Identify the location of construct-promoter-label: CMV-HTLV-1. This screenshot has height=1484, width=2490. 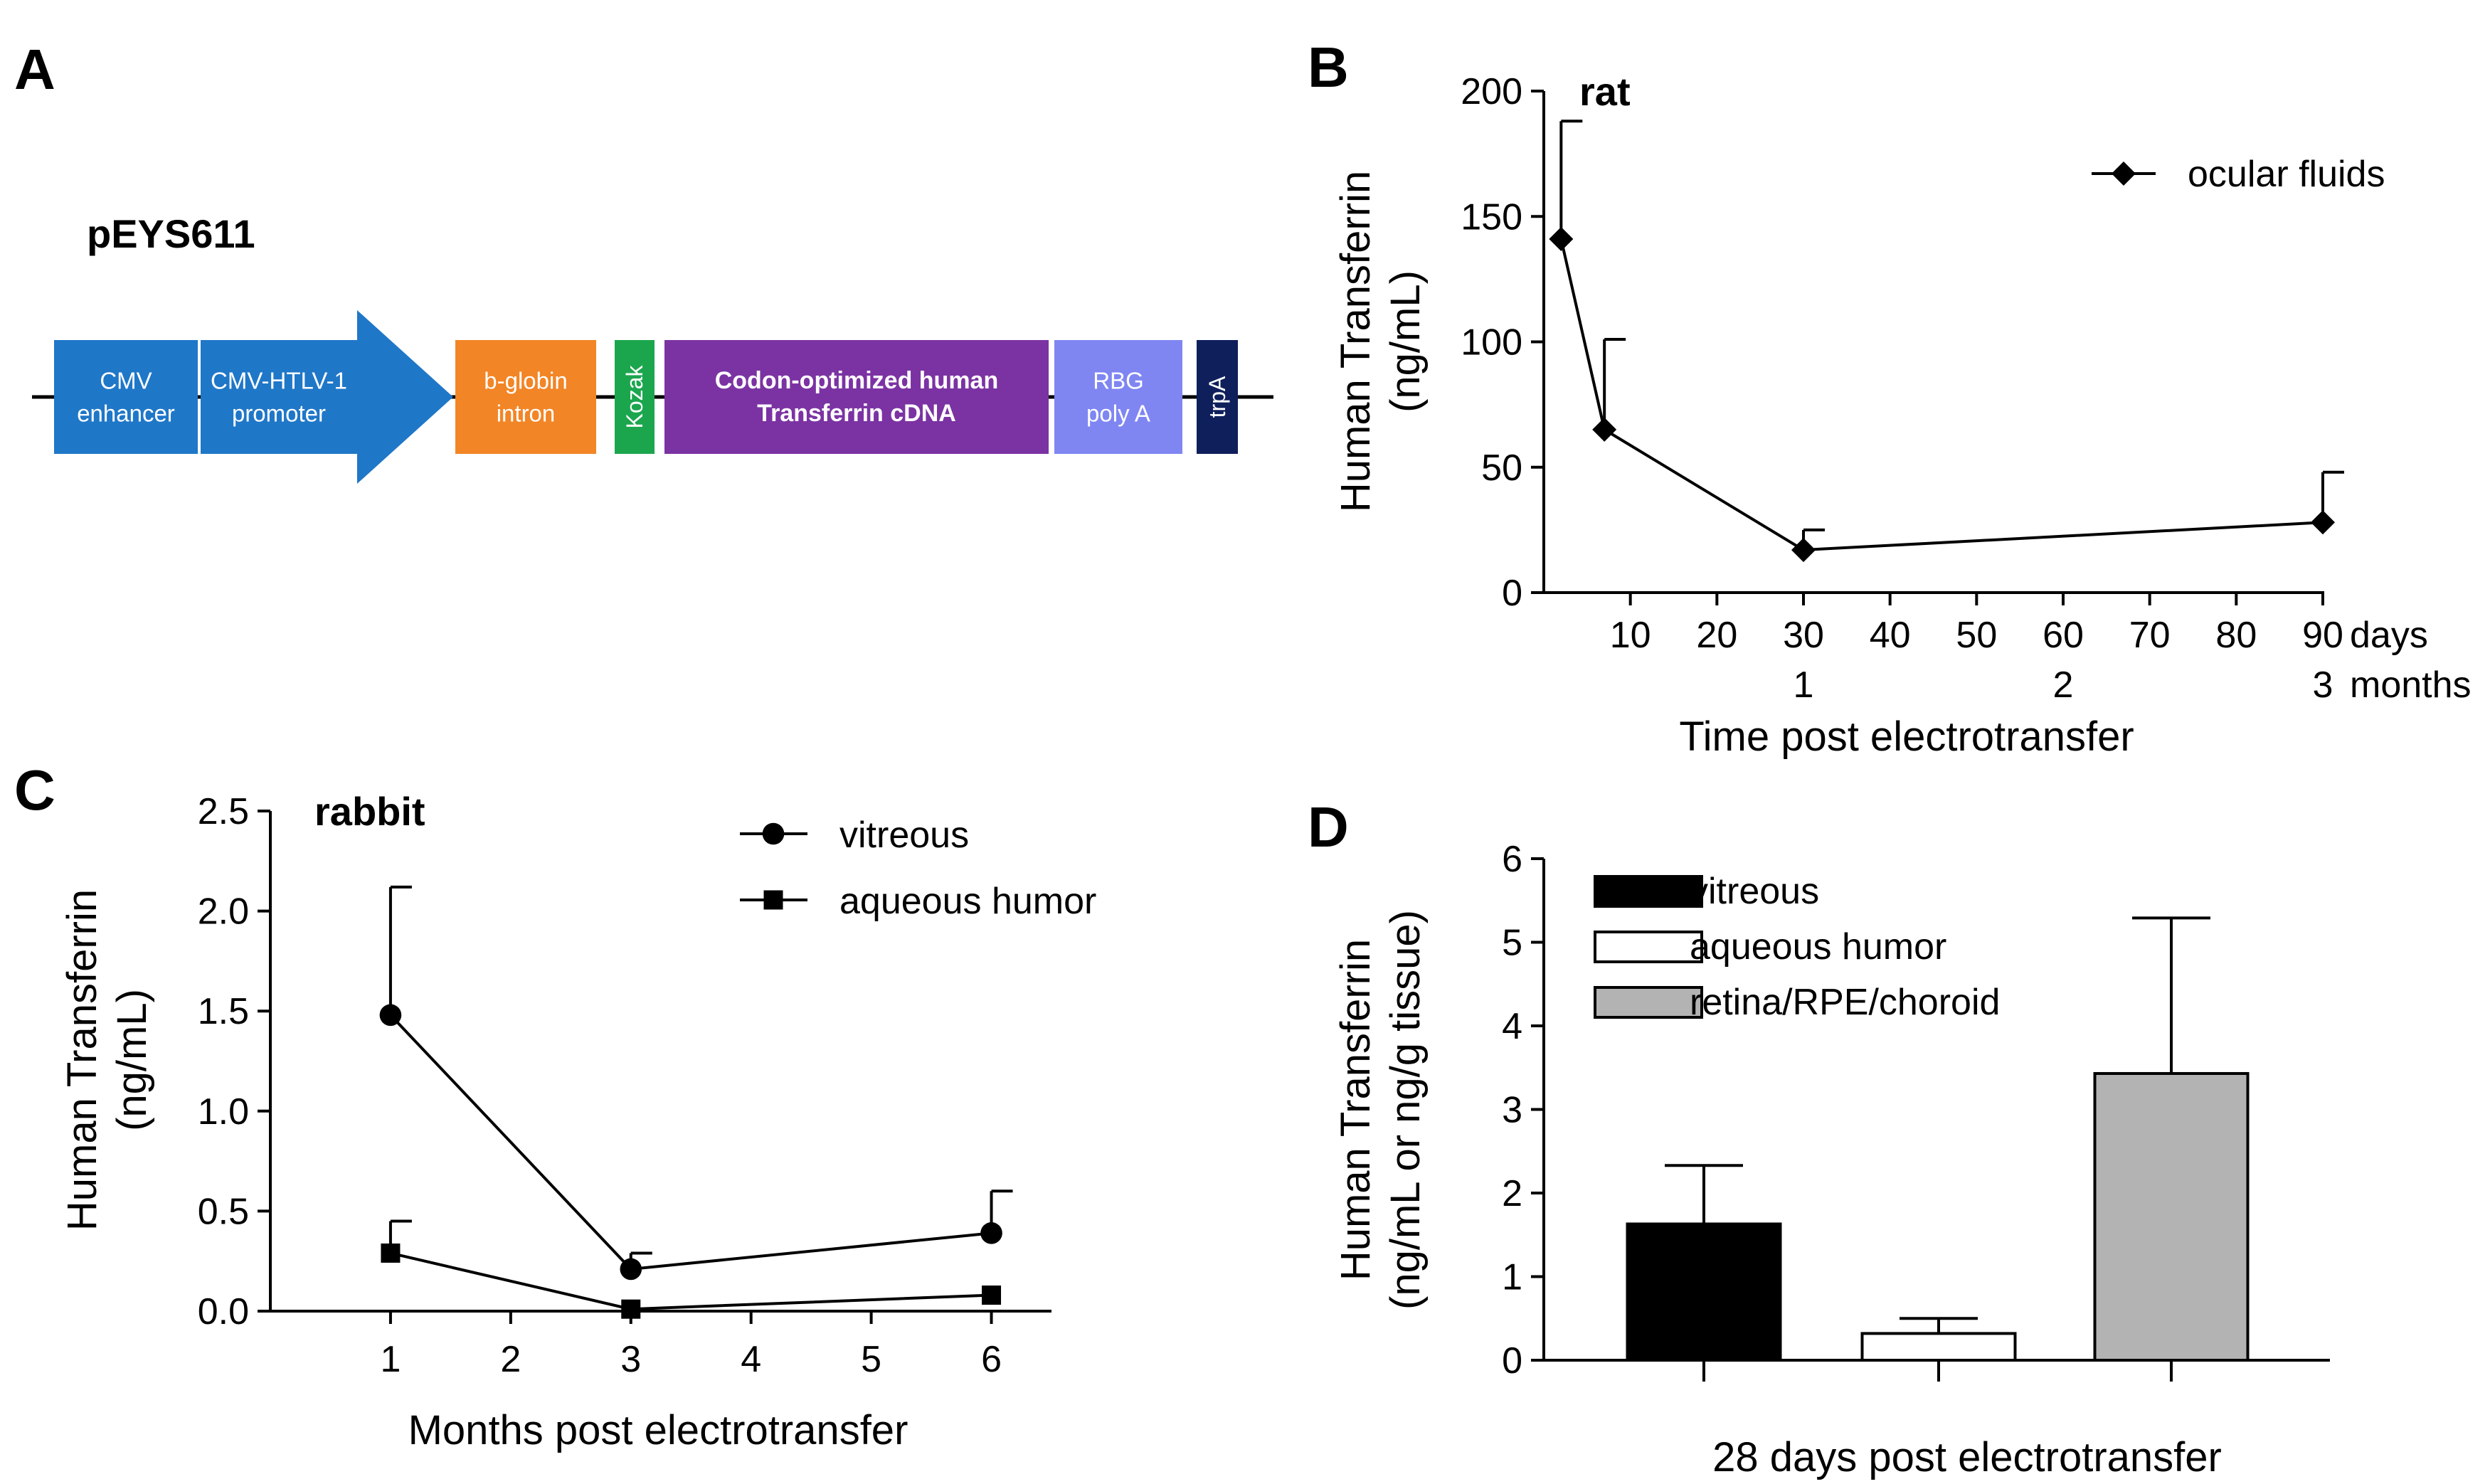
(279, 381).